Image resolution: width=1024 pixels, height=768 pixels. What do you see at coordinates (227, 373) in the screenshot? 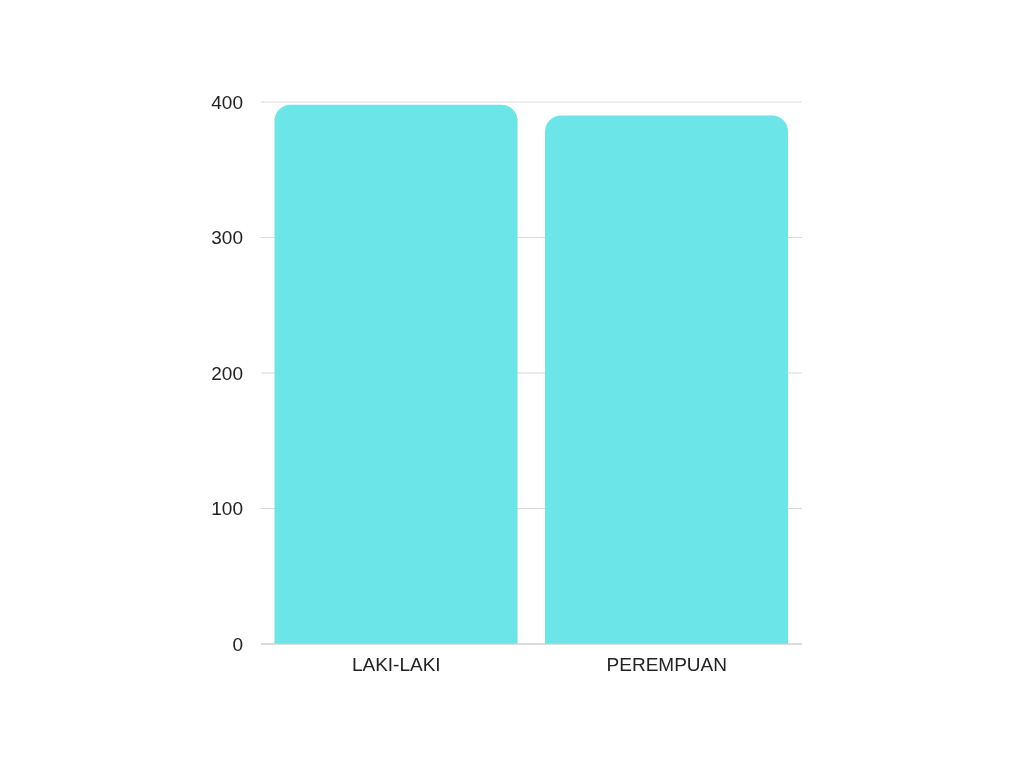
I see `y-tick-label: 200` at bounding box center [227, 373].